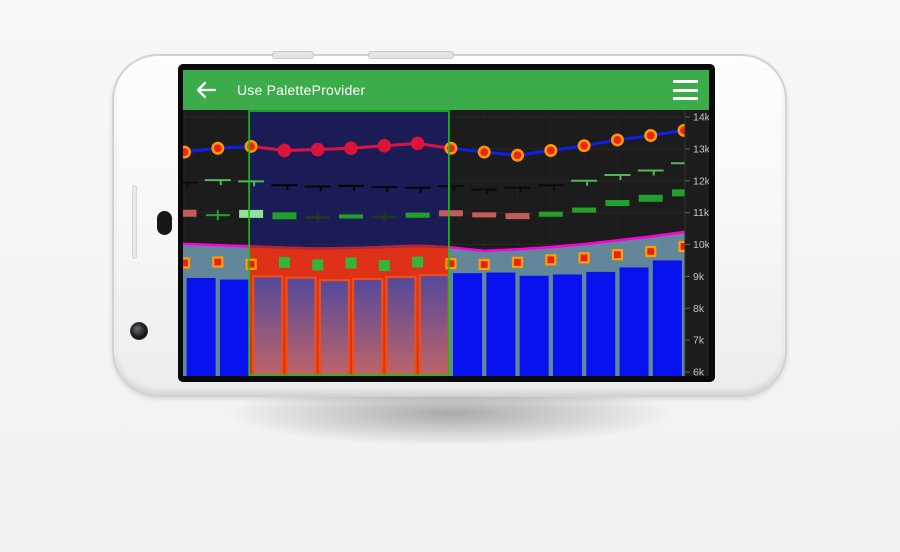  Describe the element at coordinates (436, 256) in the screenshot. I see `scatter-series` at that location.